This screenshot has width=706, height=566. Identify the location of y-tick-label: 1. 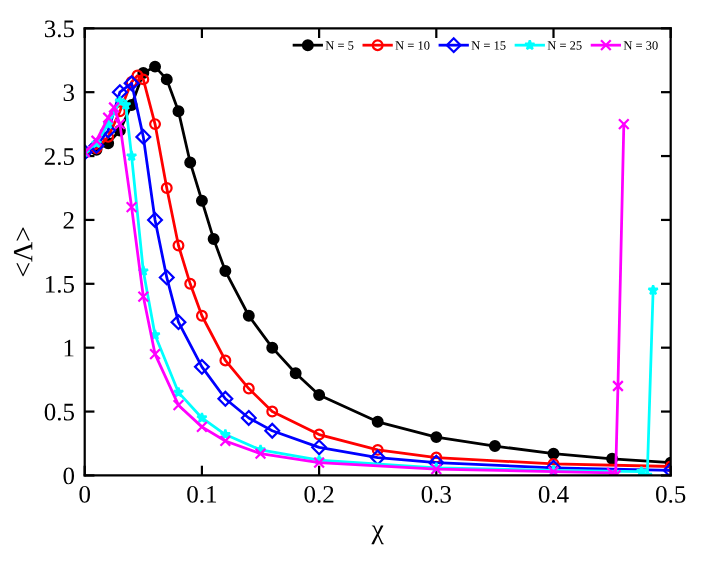
(69, 348).